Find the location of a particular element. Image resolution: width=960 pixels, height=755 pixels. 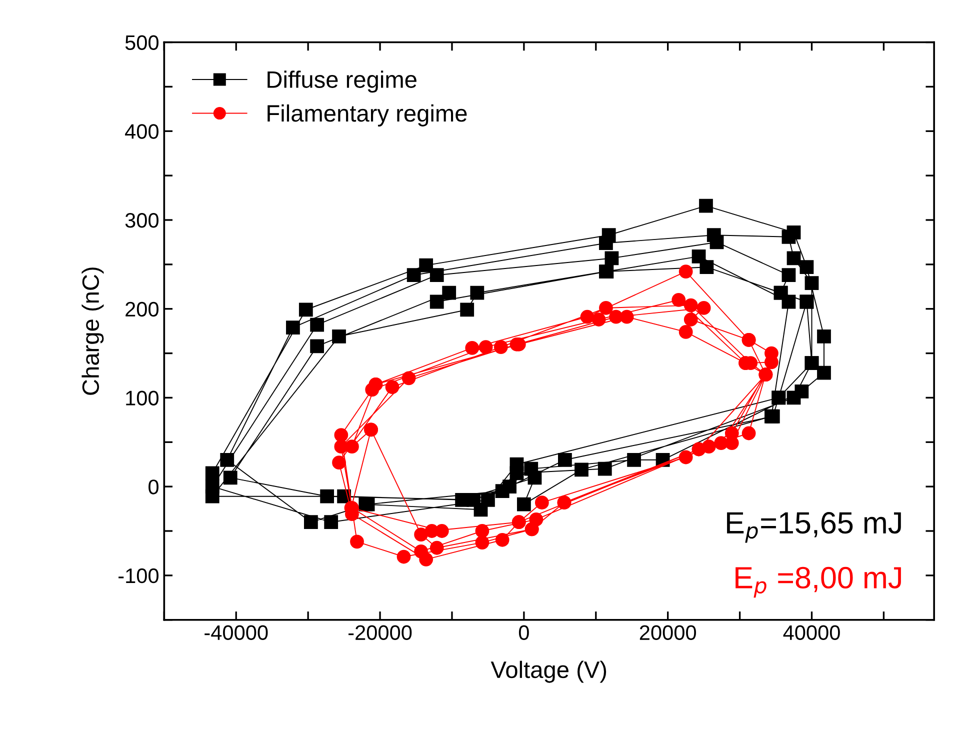

annotation: E$_{p}$ =8,00 mJ is located at coordinates (818, 582).